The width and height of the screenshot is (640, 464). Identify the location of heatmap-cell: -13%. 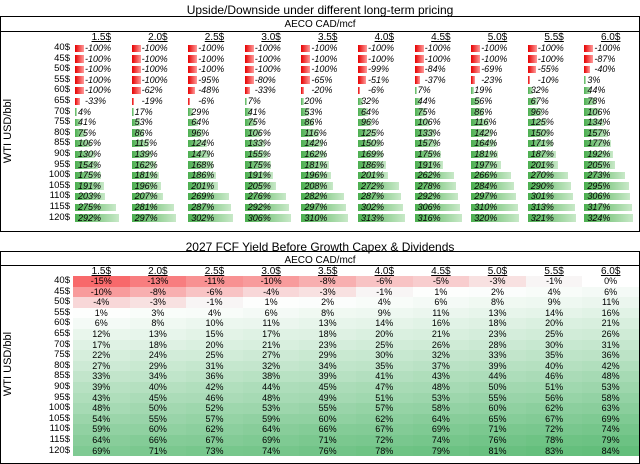
(158, 281).